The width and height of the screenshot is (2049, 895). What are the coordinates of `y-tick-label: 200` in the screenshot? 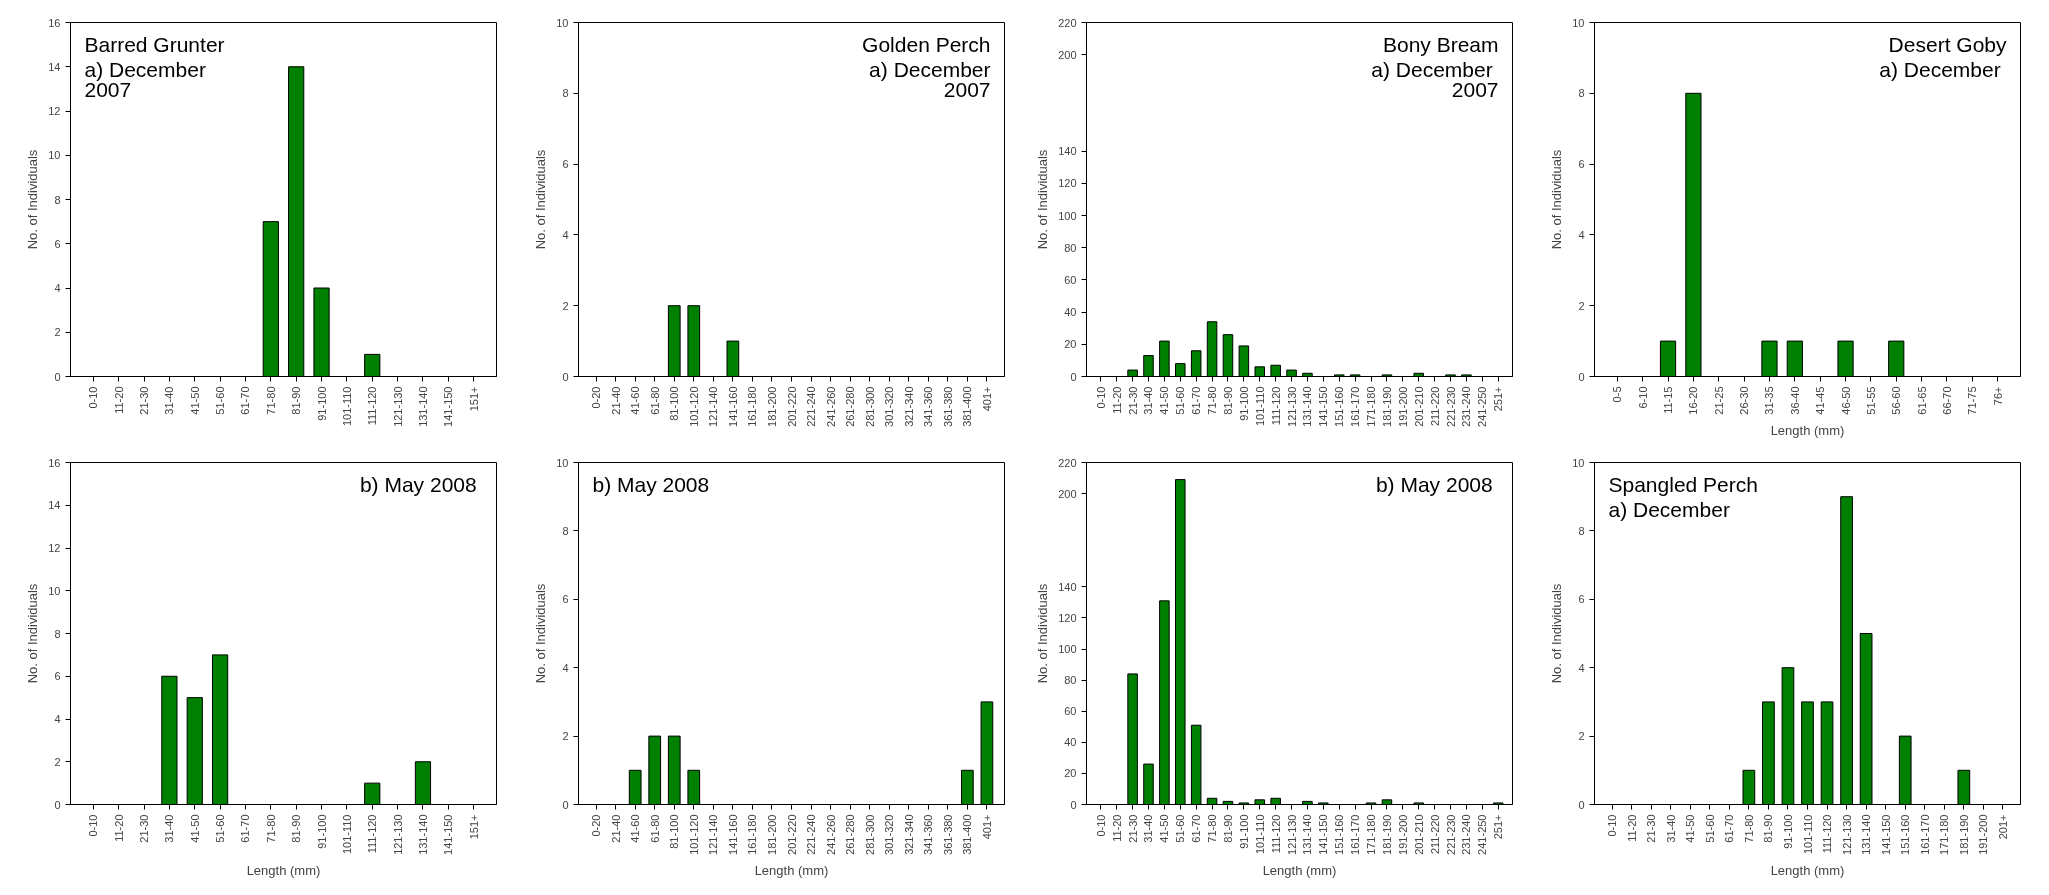 It's located at (1067, 54).